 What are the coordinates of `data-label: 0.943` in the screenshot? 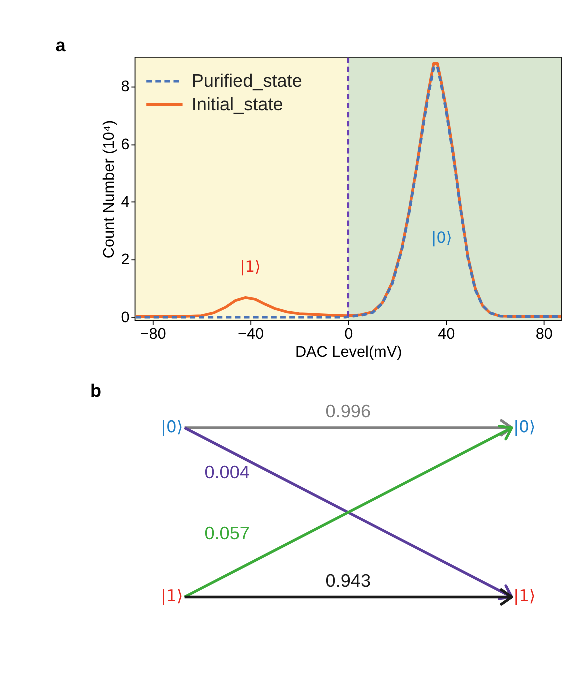 It's located at (349, 580).